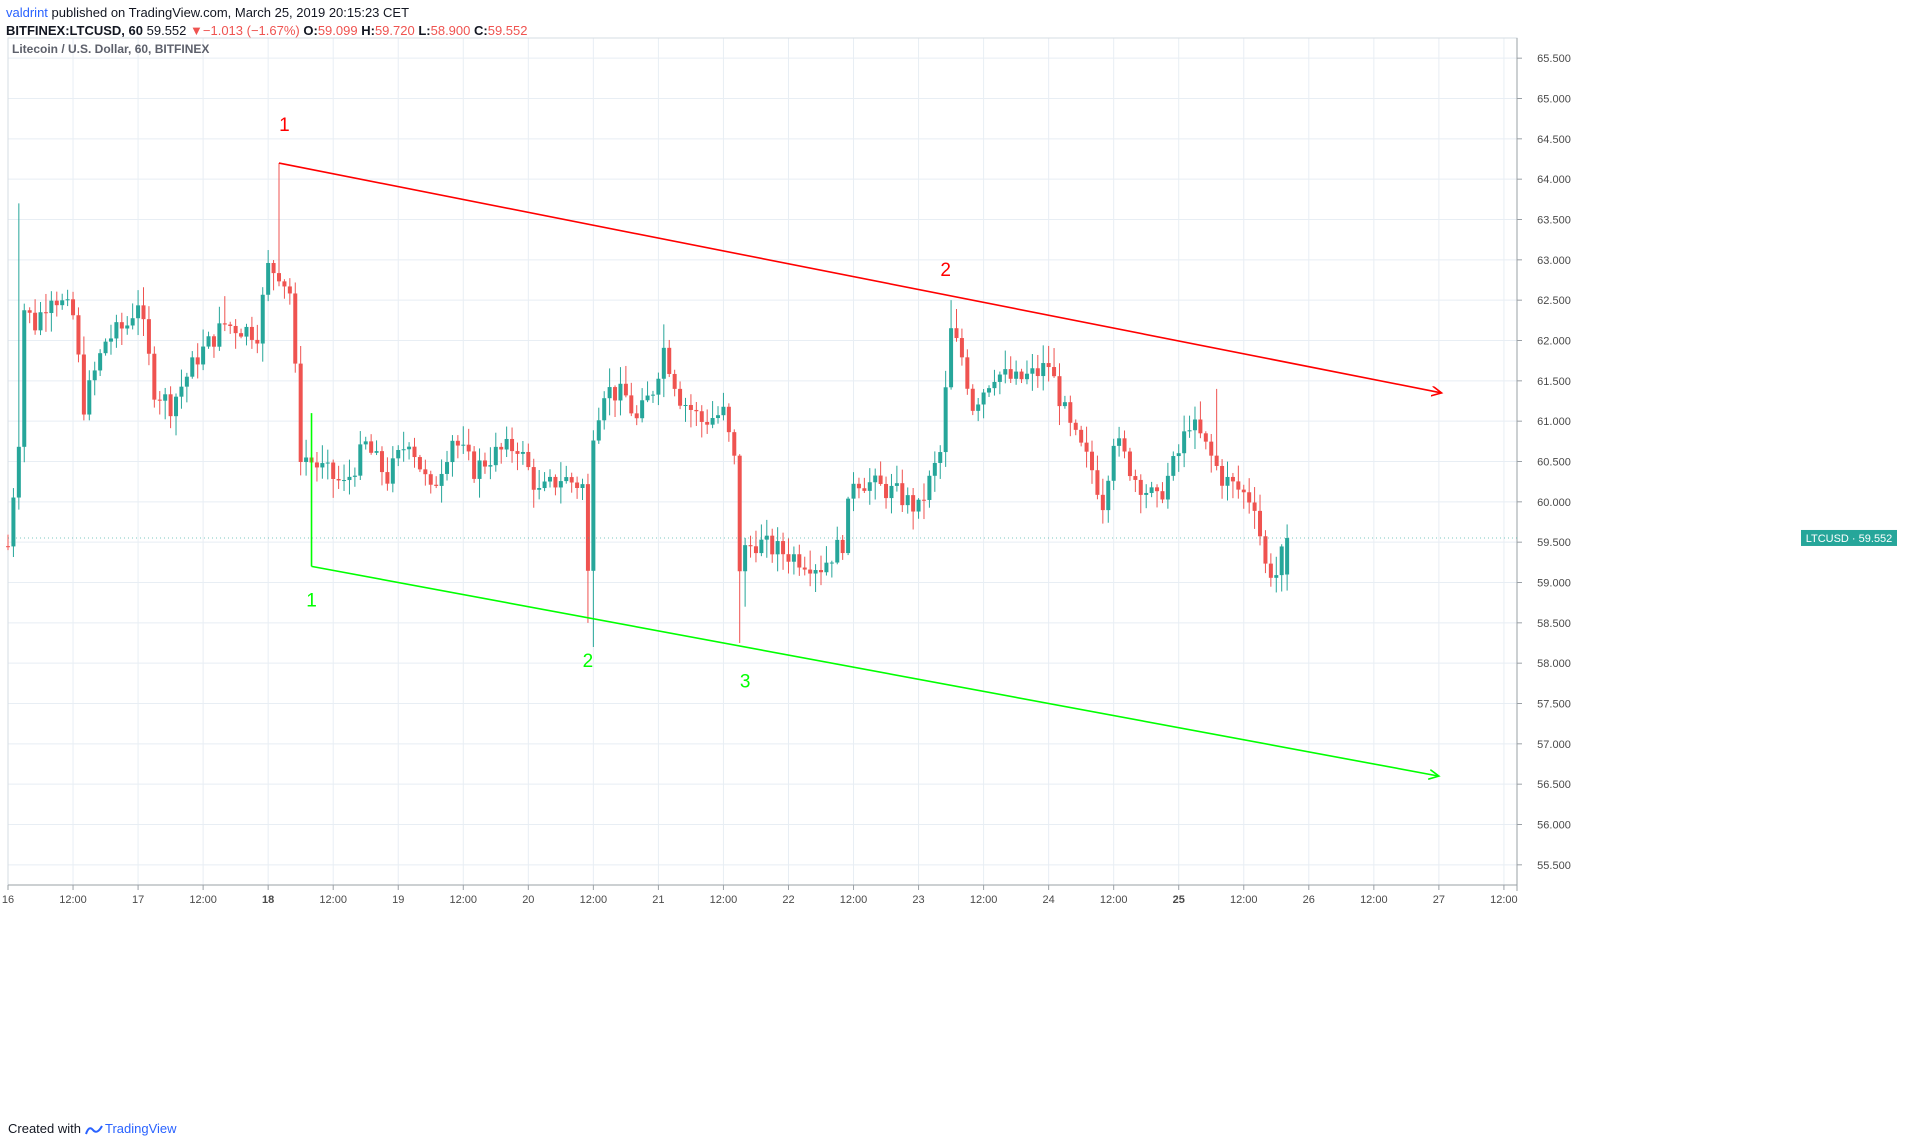 The width and height of the screenshot is (1909, 1145). What do you see at coordinates (166, 30) in the screenshot?
I see `last-price-text: 59.552` at bounding box center [166, 30].